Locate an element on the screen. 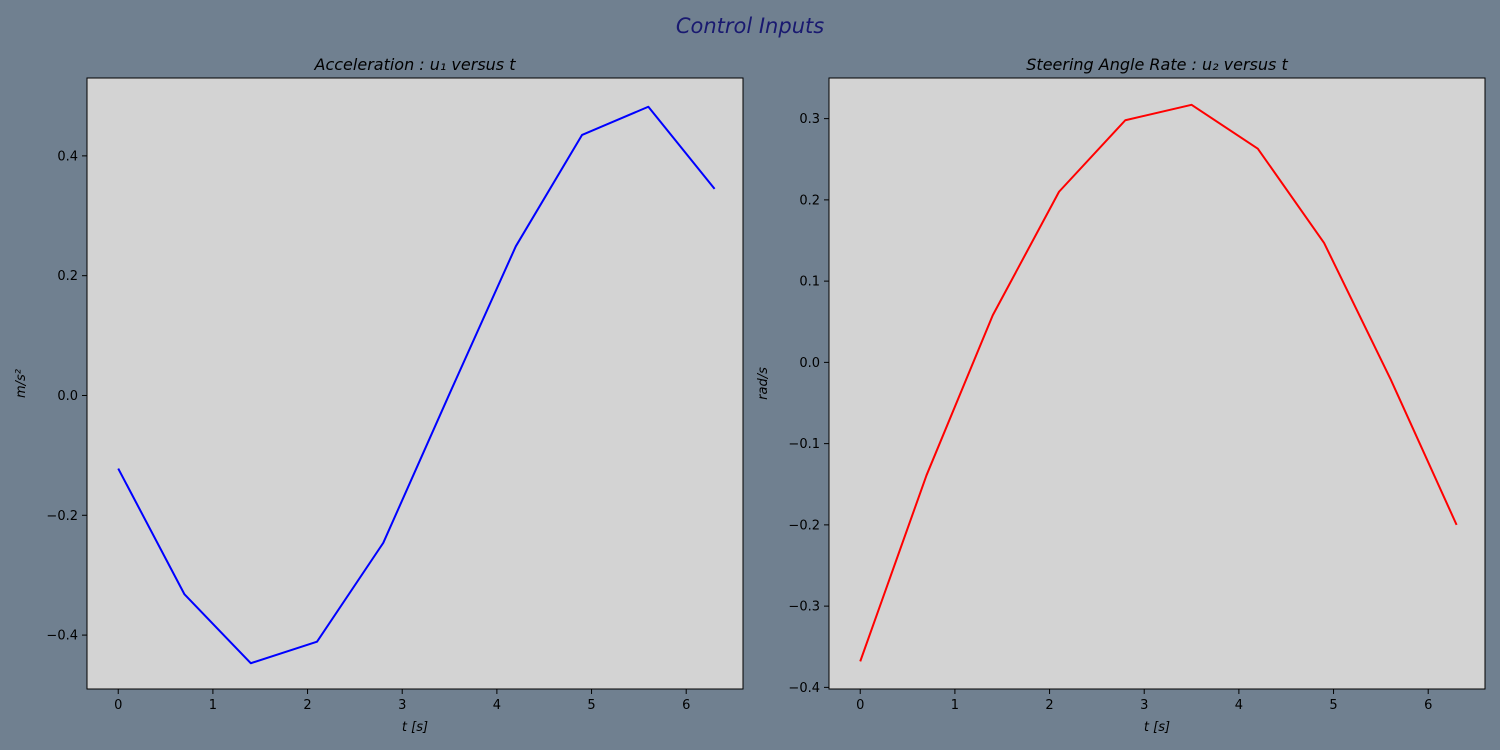 This screenshot has width=1500, height=750. acceleration-x-tick-label: 2 is located at coordinates (307, 705).